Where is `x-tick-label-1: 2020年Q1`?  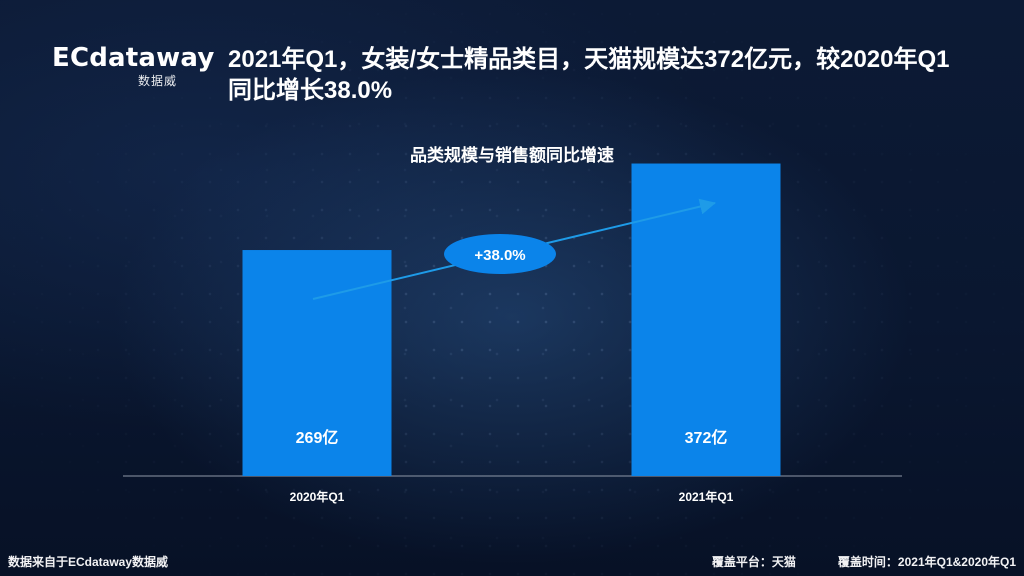 x-tick-label-1: 2020年Q1 is located at coordinates (317, 496).